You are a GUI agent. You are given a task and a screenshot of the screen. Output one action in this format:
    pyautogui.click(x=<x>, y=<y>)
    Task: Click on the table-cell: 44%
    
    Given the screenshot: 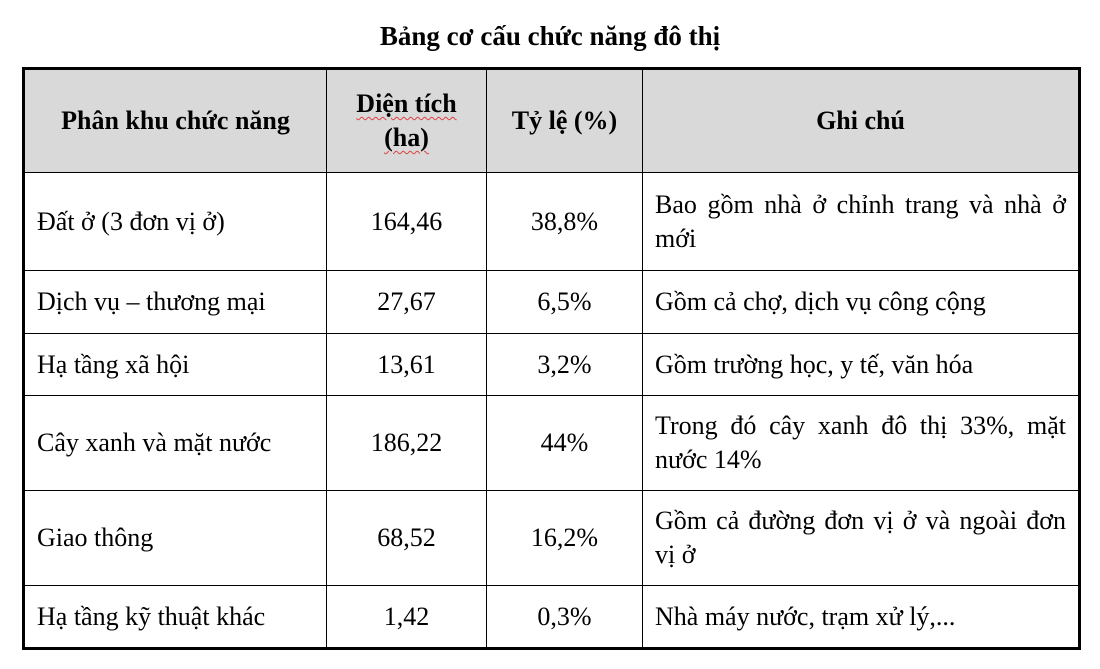 What is the action you would take?
    pyautogui.click(x=564, y=443)
    